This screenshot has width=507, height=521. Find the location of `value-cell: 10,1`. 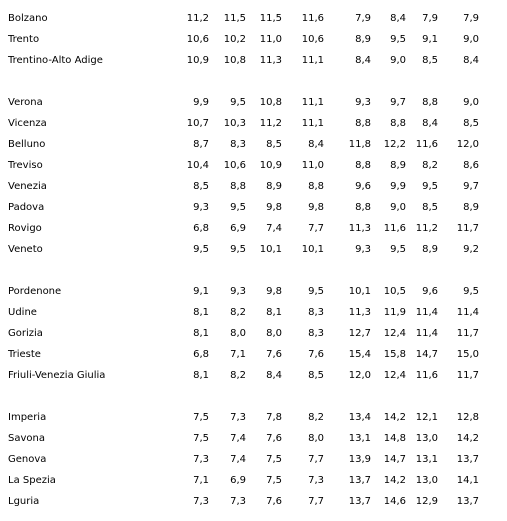

value-cell: 10,1 is located at coordinates (270, 249).